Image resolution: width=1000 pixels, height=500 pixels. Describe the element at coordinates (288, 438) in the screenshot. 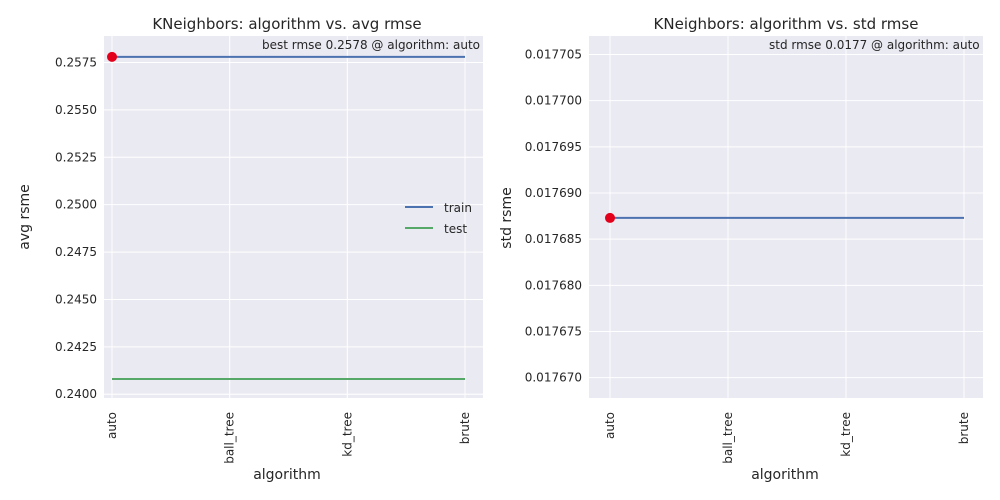

I see `avg-rmse-x-ticks: auto ball_tree kd_tree brute` at that location.